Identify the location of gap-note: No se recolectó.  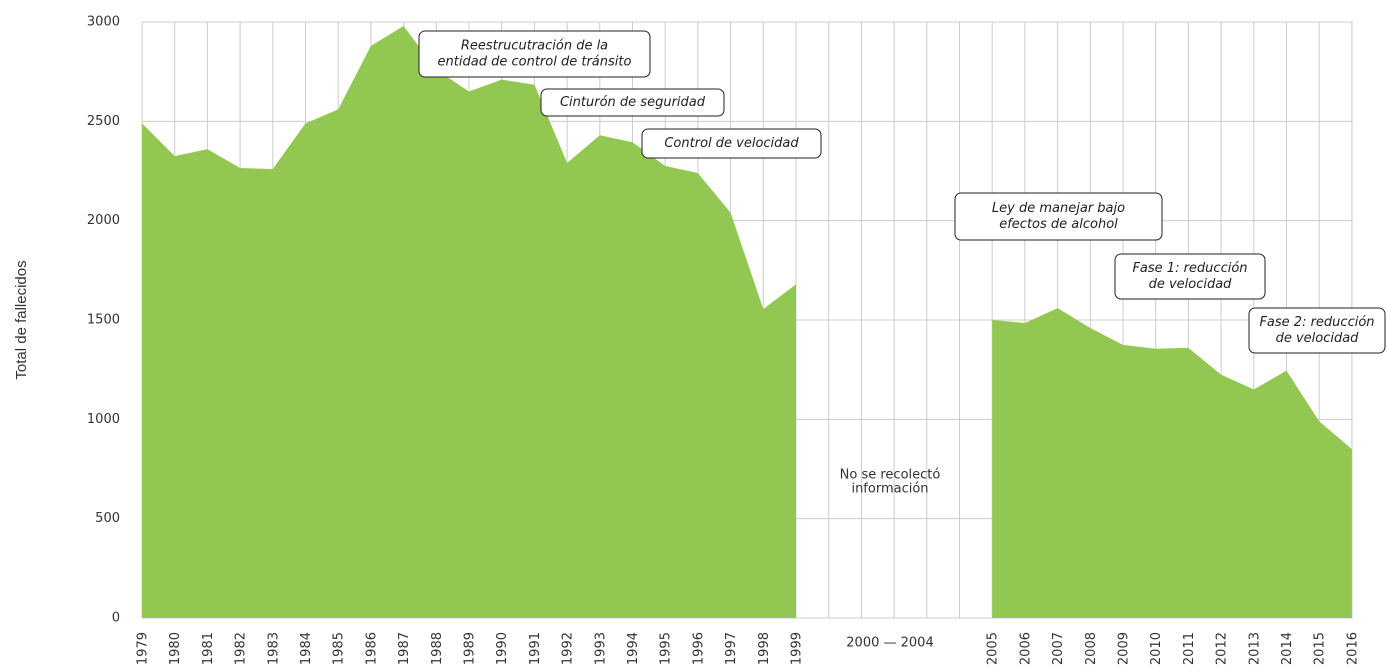
(890, 475).